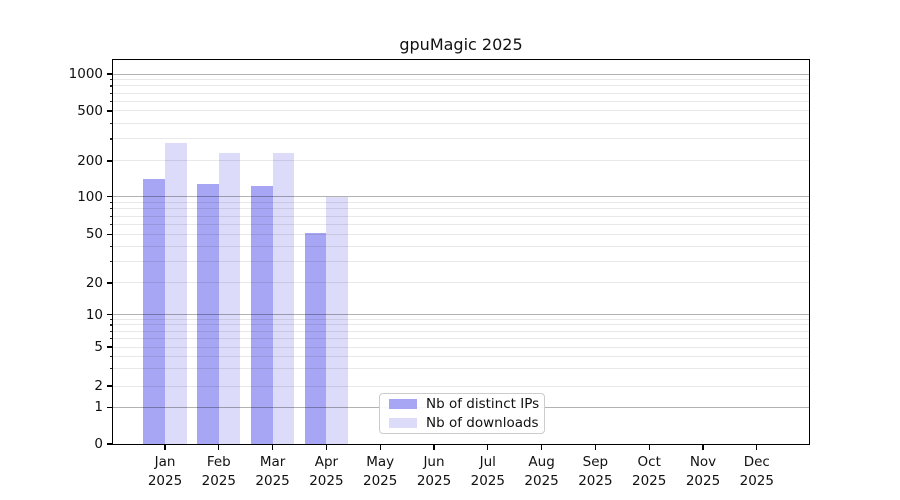 This screenshot has height=500, width=900. I want to click on x-tick-label: Feb 2025, so click(218, 471).